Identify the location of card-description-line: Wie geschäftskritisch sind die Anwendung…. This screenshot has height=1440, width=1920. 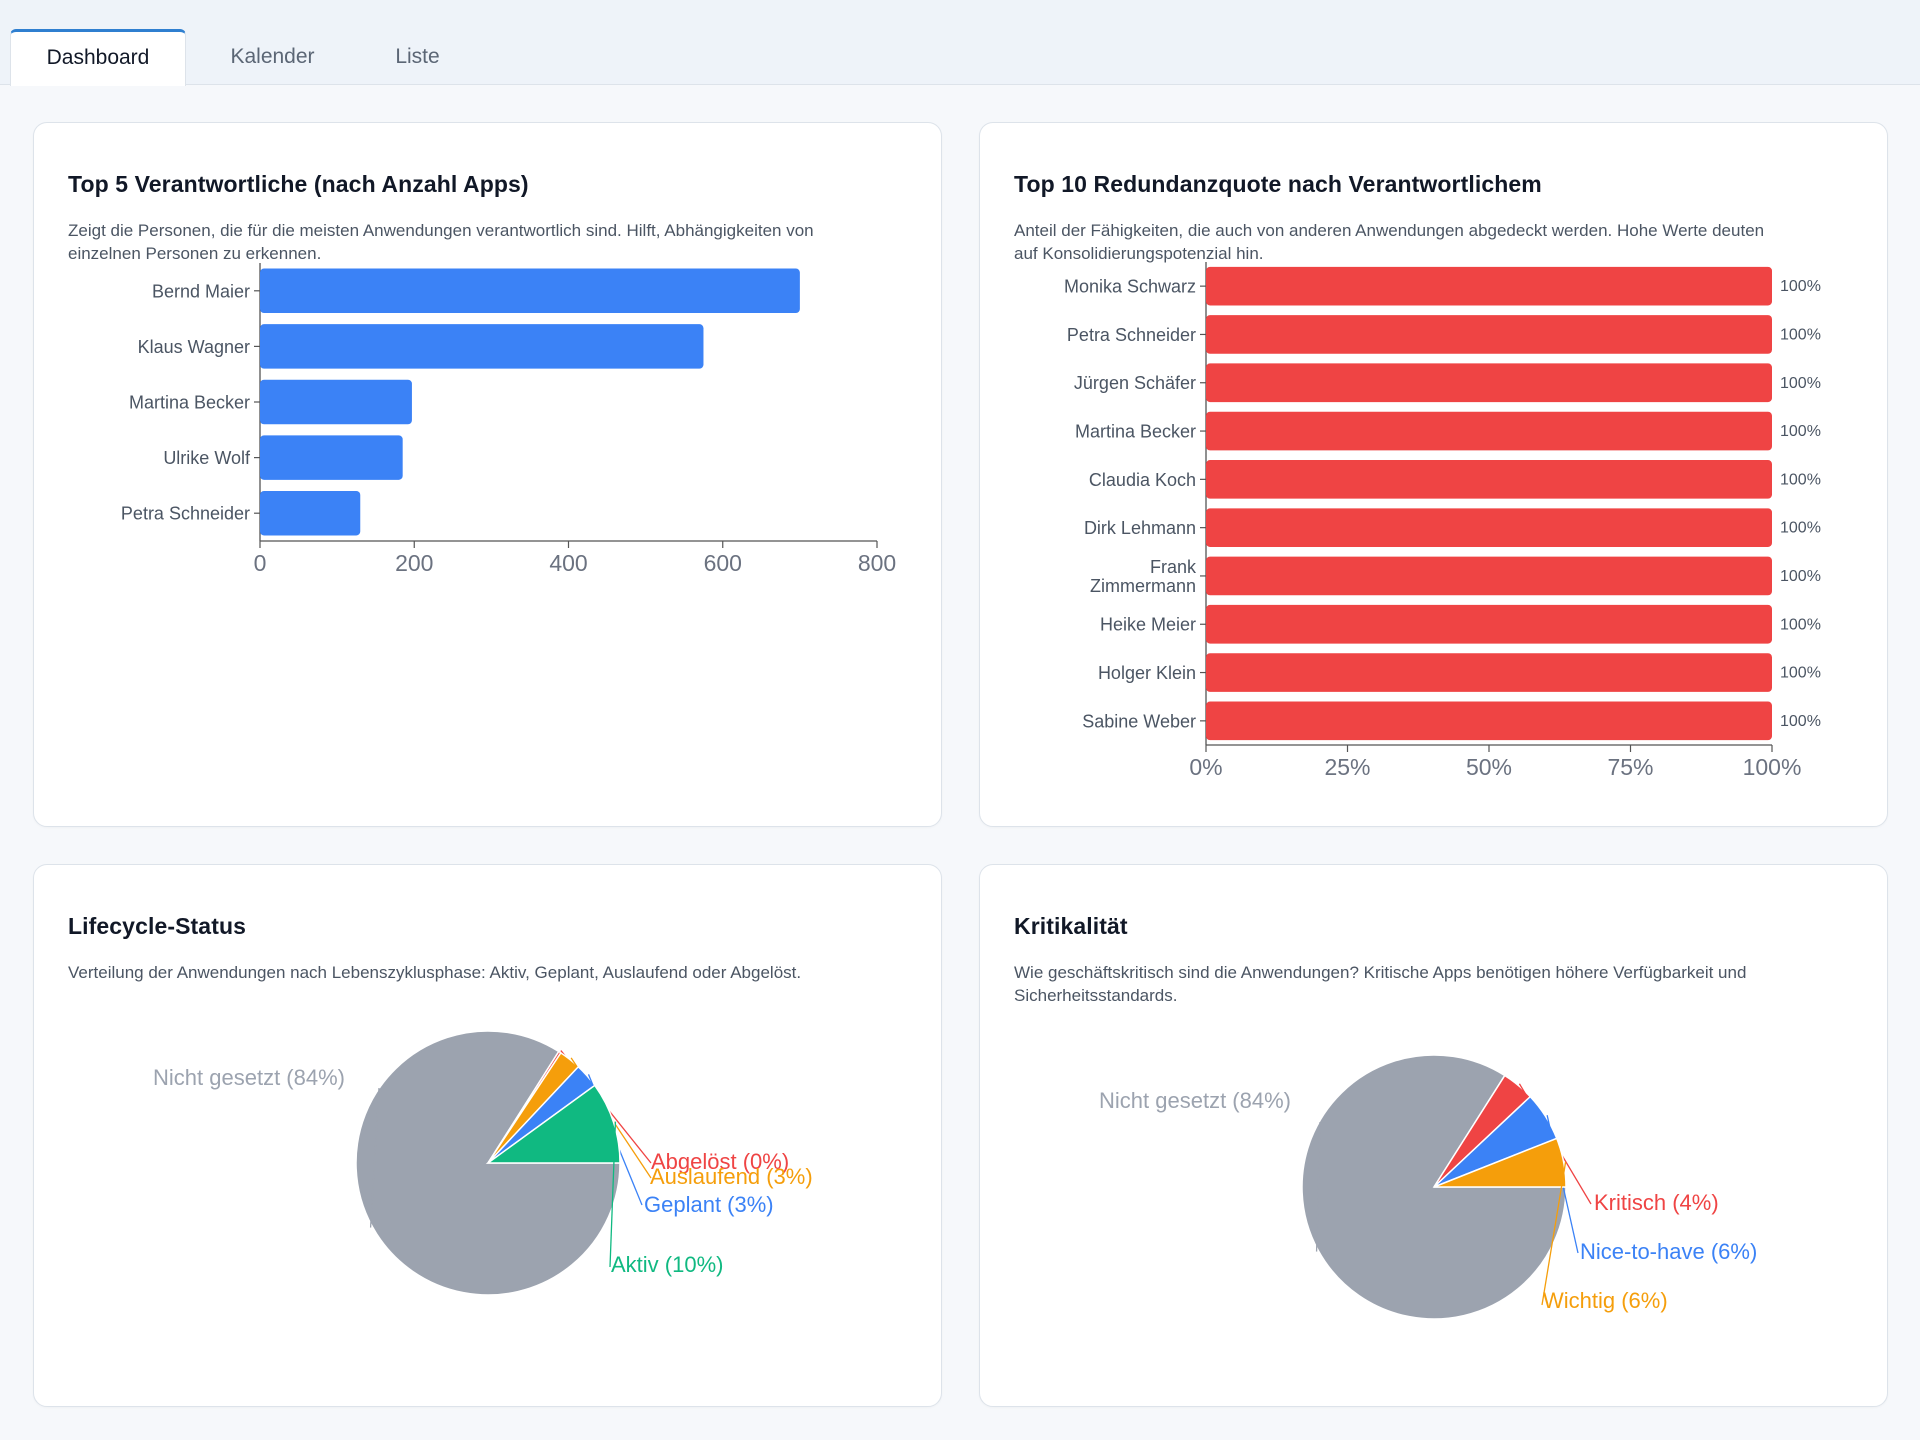
(1380, 972).